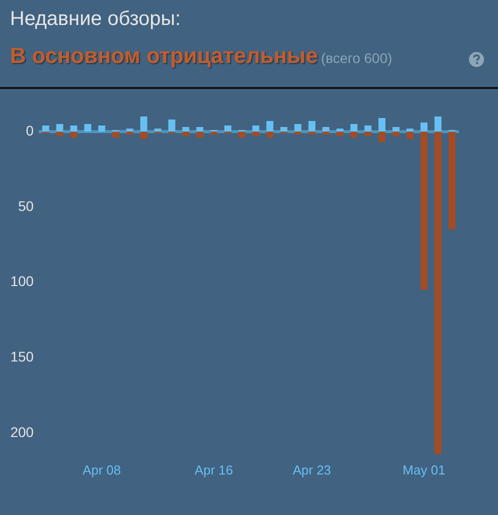 The height and width of the screenshot is (515, 498). What do you see at coordinates (22, 356) in the screenshot?
I see `y-tick-label: 150` at bounding box center [22, 356].